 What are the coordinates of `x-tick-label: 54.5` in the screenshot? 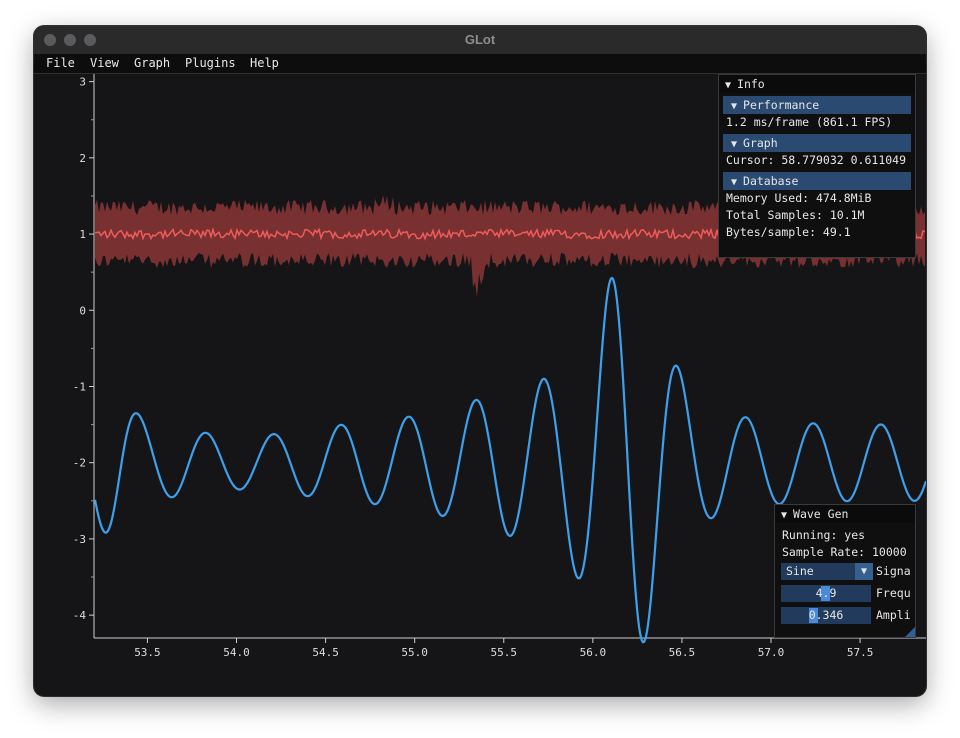 It's located at (325, 652).